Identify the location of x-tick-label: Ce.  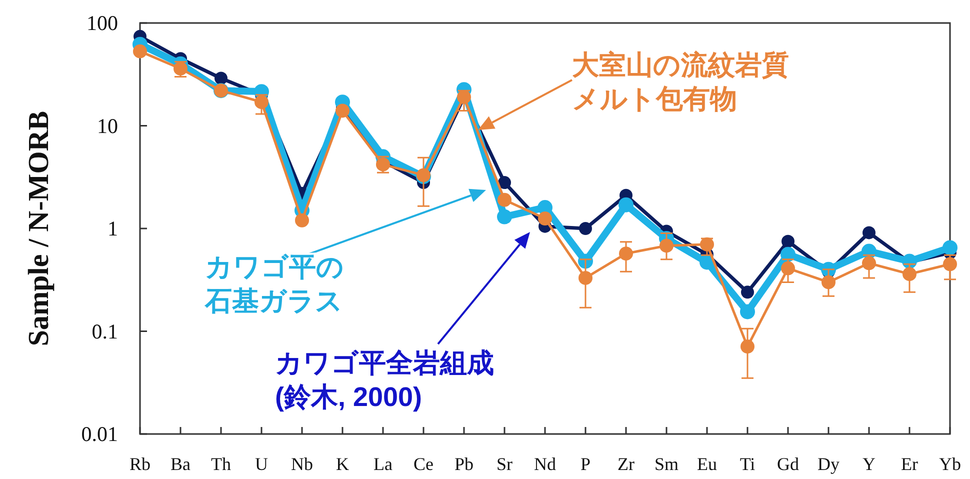
(424, 464).